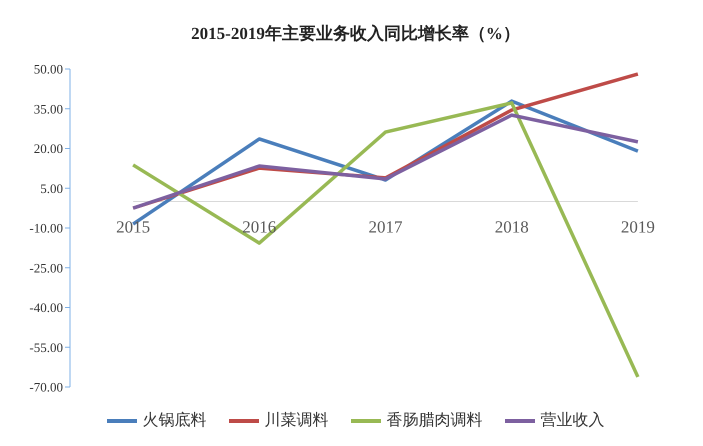  What do you see at coordinates (48, 148) in the screenshot?
I see `y-tick-label: 20.00` at bounding box center [48, 148].